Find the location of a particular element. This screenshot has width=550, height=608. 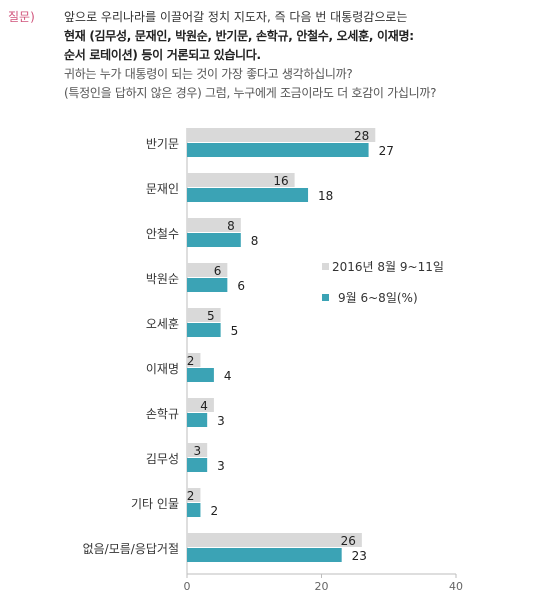

data-label: 23 is located at coordinates (359, 556).